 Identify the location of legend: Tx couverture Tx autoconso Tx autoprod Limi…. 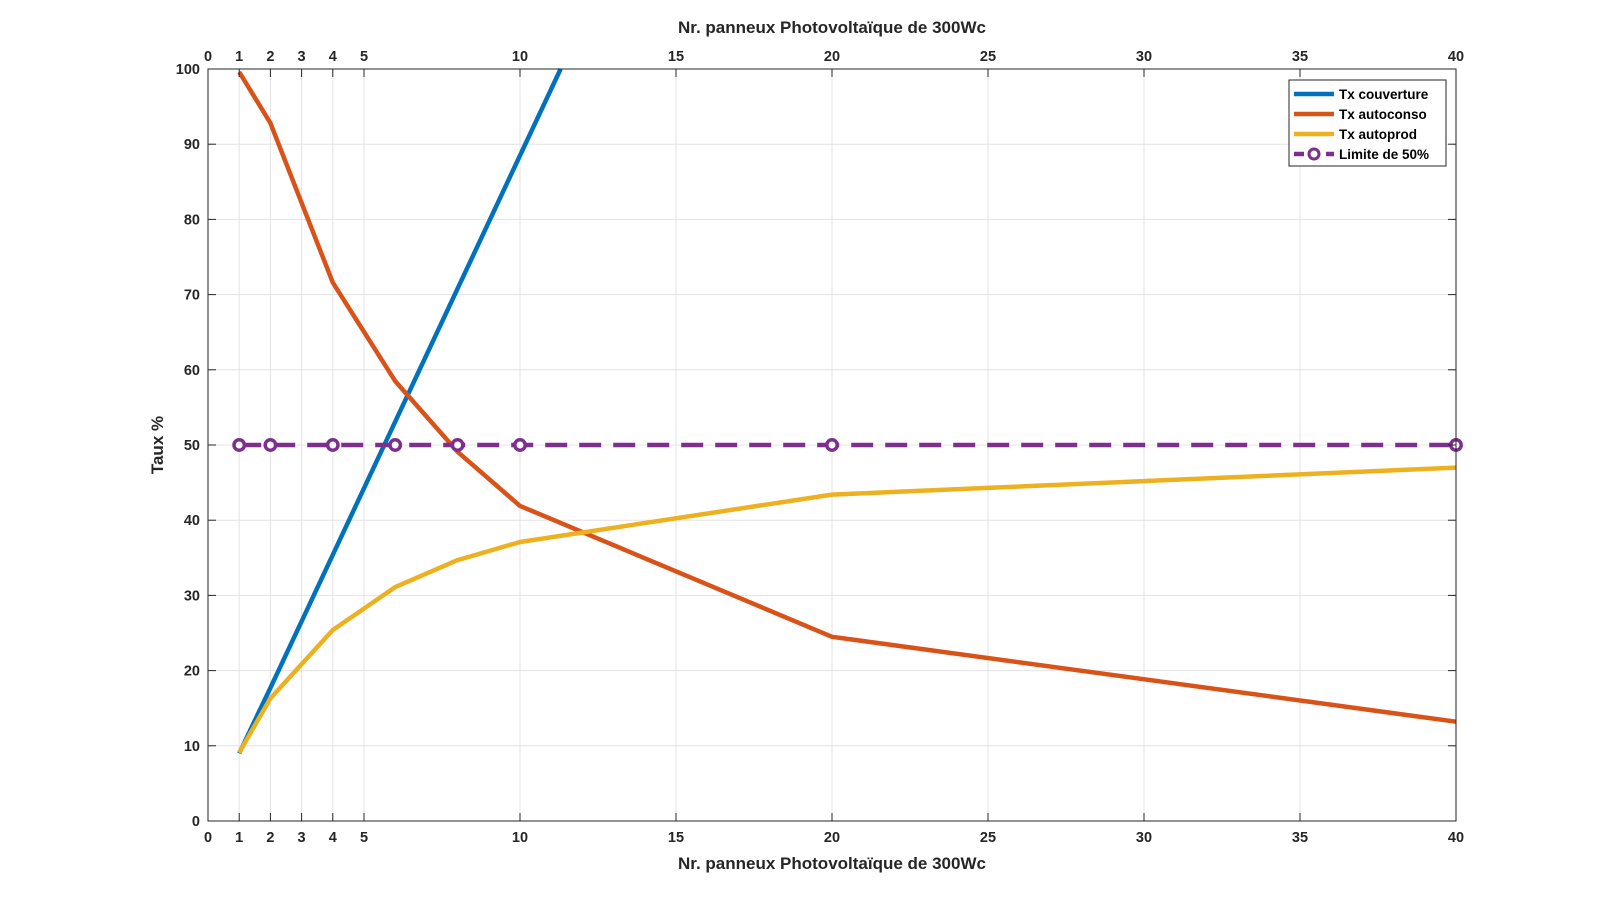
(1367, 123).